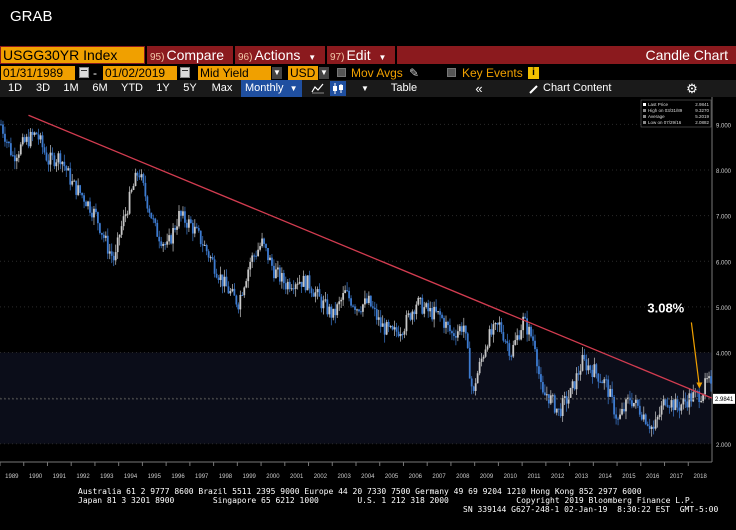 The width and height of the screenshot is (736, 530). What do you see at coordinates (318, 88) in the screenshot?
I see `line-chart-icon` at bounding box center [318, 88].